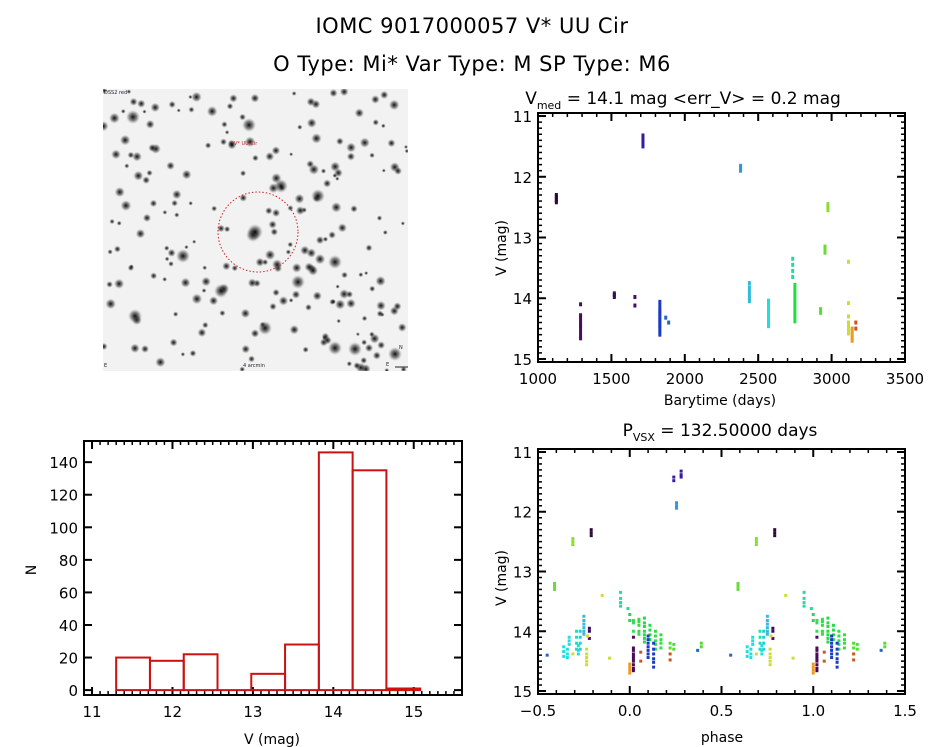 The height and width of the screenshot is (747, 944). Describe the element at coordinates (522, 573) in the screenshot. I see `phase-ytick-label: 13` at that location.